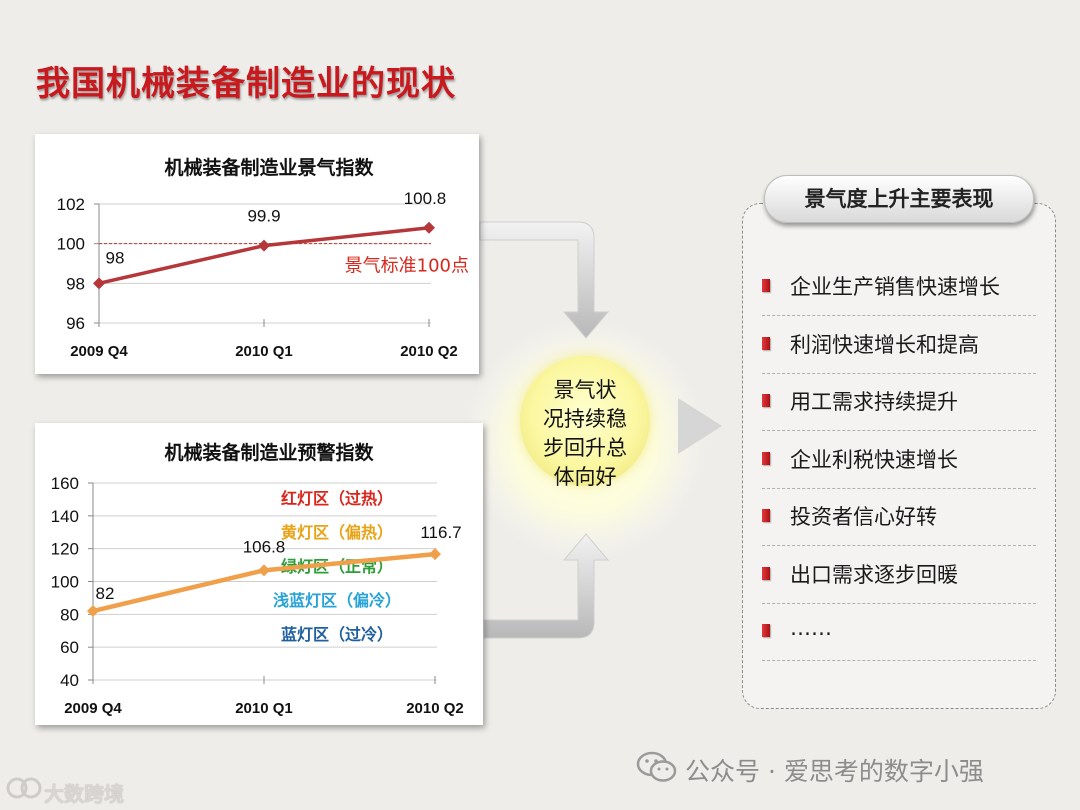 This screenshot has width=1080, height=810. I want to click on side-panel-header: 景气度上升主要表现, so click(899, 199).